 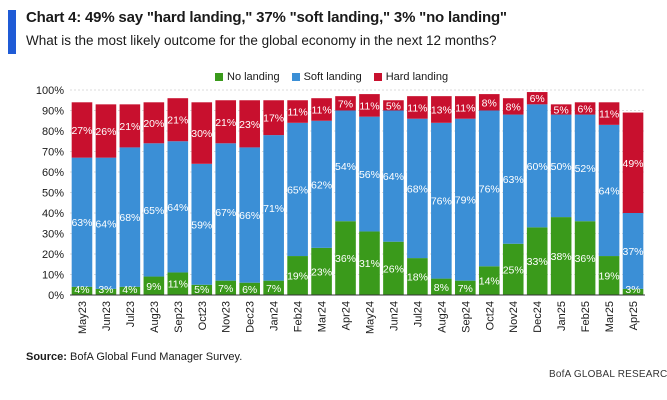 I want to click on data-label: 7%, so click(x=465, y=289).